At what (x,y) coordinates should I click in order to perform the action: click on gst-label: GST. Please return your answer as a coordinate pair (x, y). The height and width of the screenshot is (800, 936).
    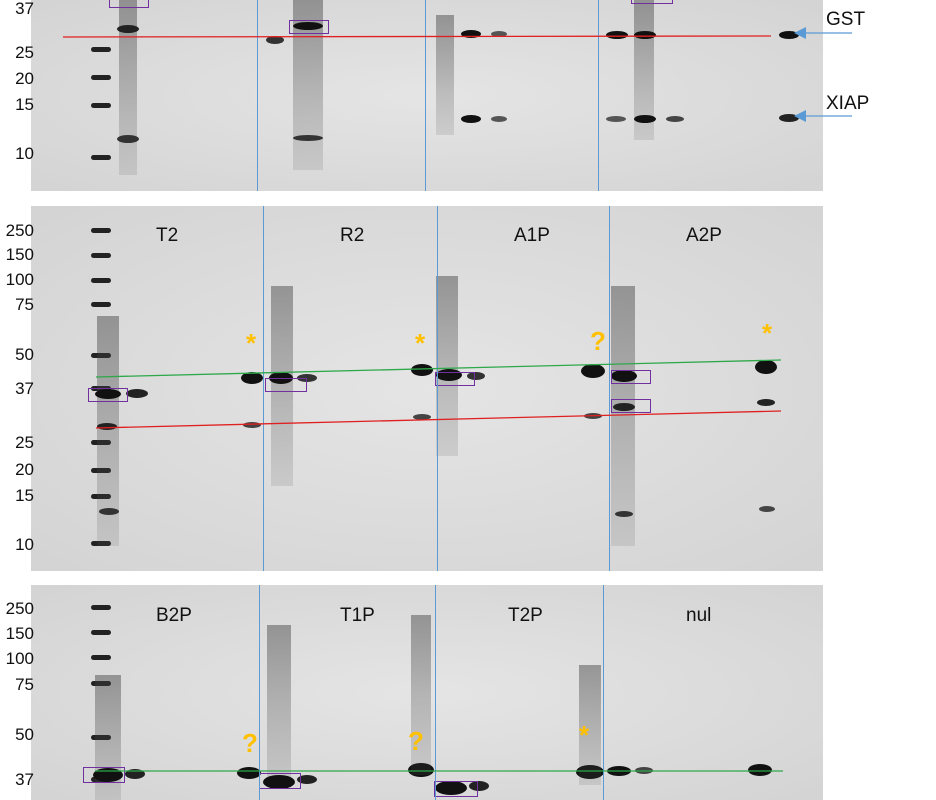
    Looking at the image, I should click on (846, 19).